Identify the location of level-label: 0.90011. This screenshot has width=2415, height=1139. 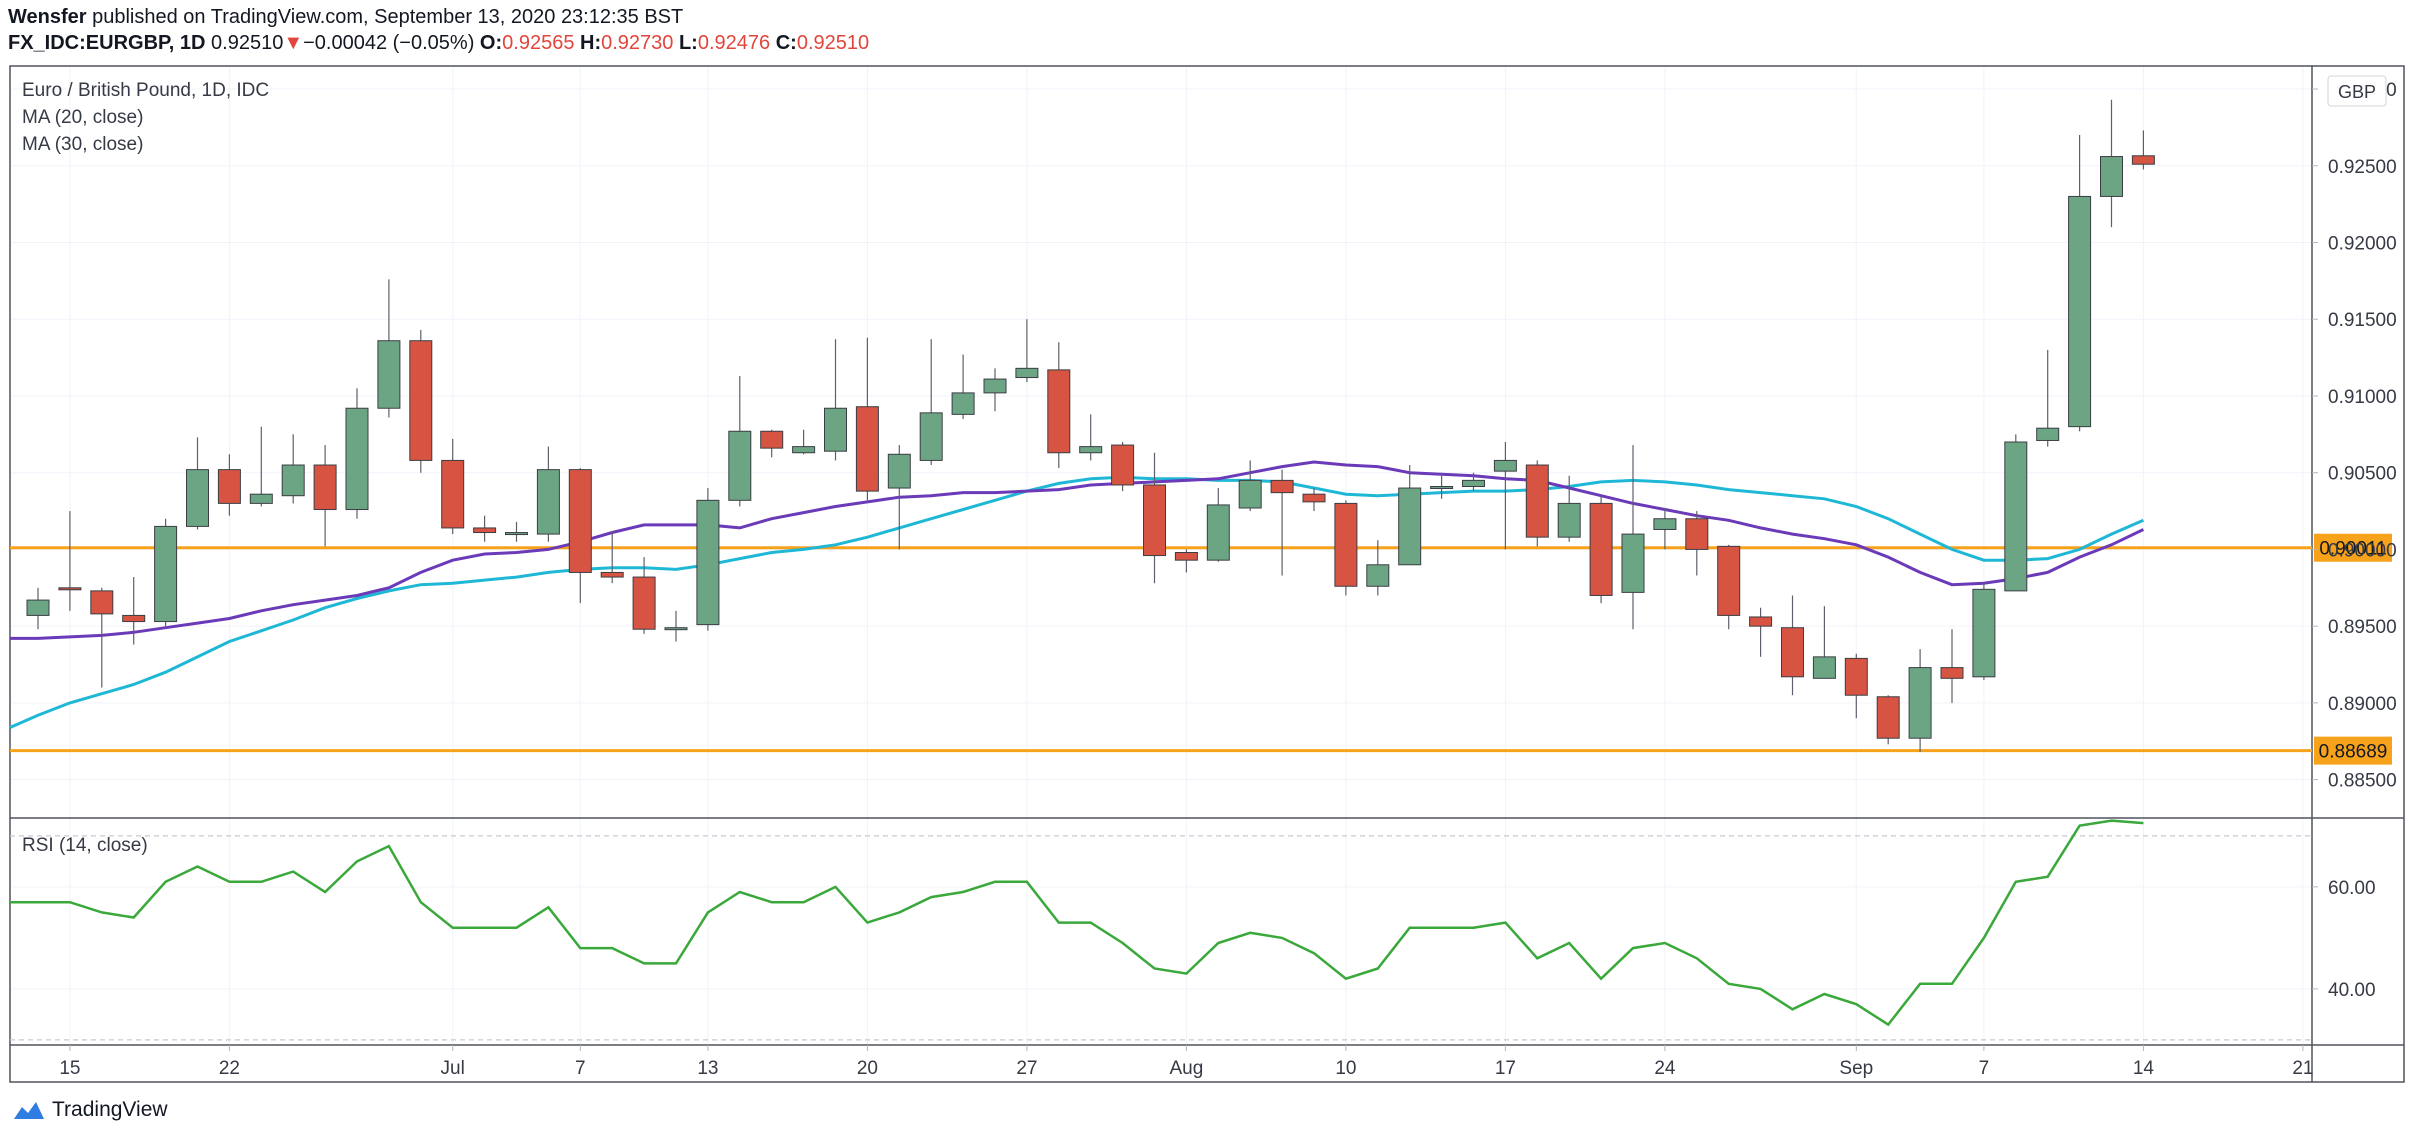
(2352, 549).